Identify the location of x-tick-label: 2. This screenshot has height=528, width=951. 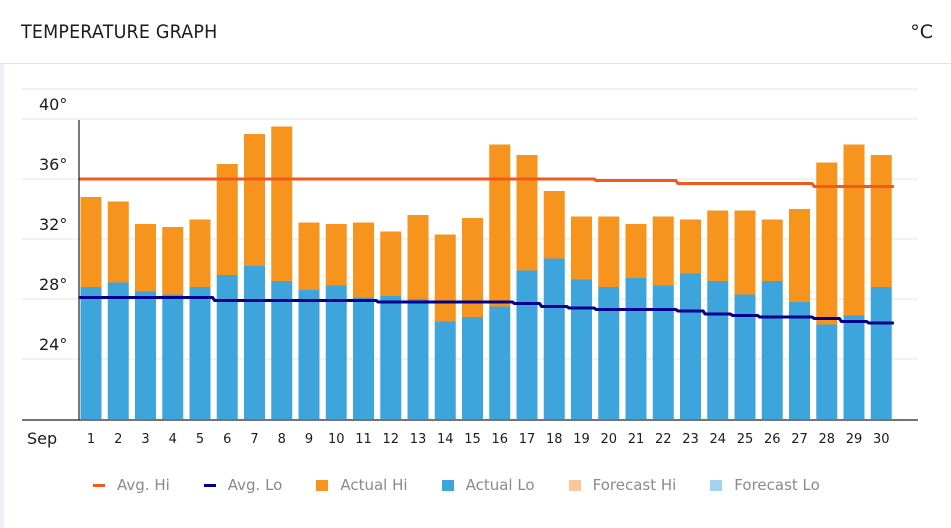
(118, 439).